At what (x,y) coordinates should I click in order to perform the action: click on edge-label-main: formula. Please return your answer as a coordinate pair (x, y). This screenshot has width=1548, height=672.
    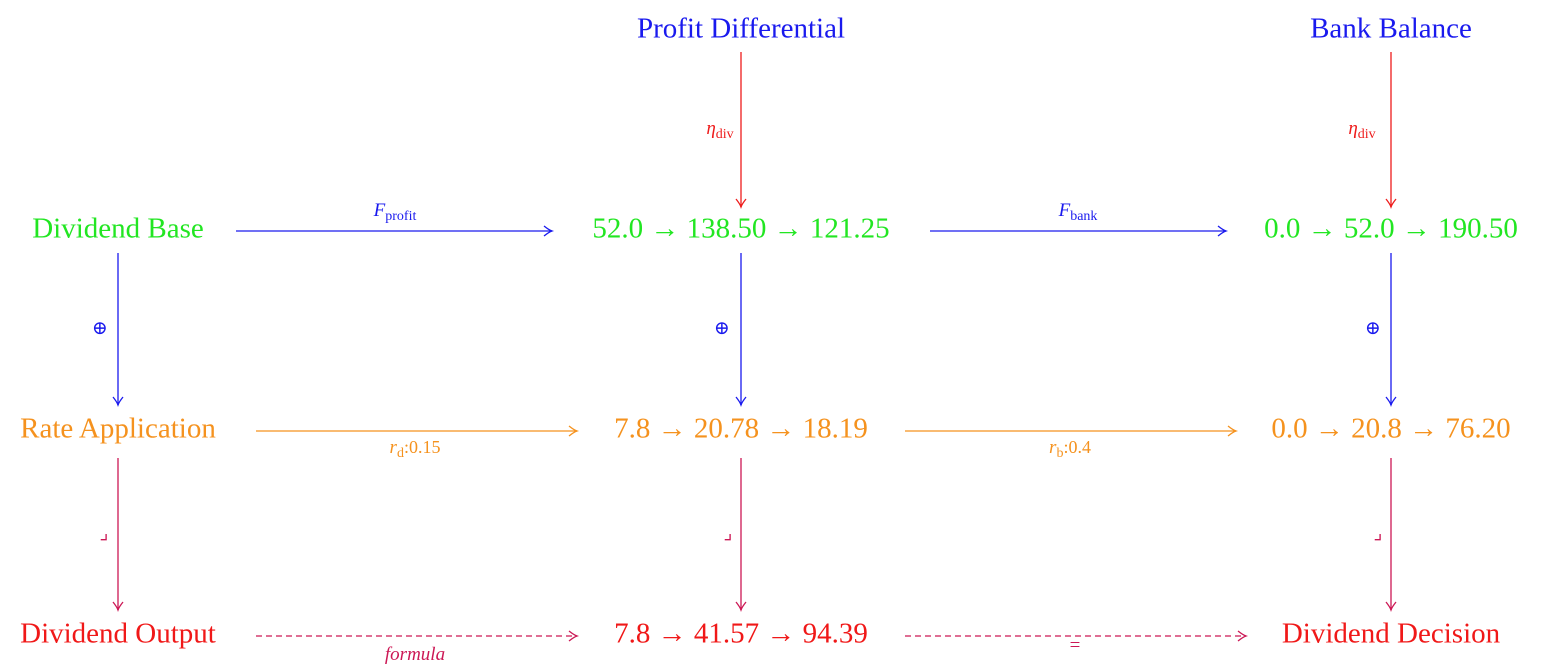
    Looking at the image, I should click on (415, 654).